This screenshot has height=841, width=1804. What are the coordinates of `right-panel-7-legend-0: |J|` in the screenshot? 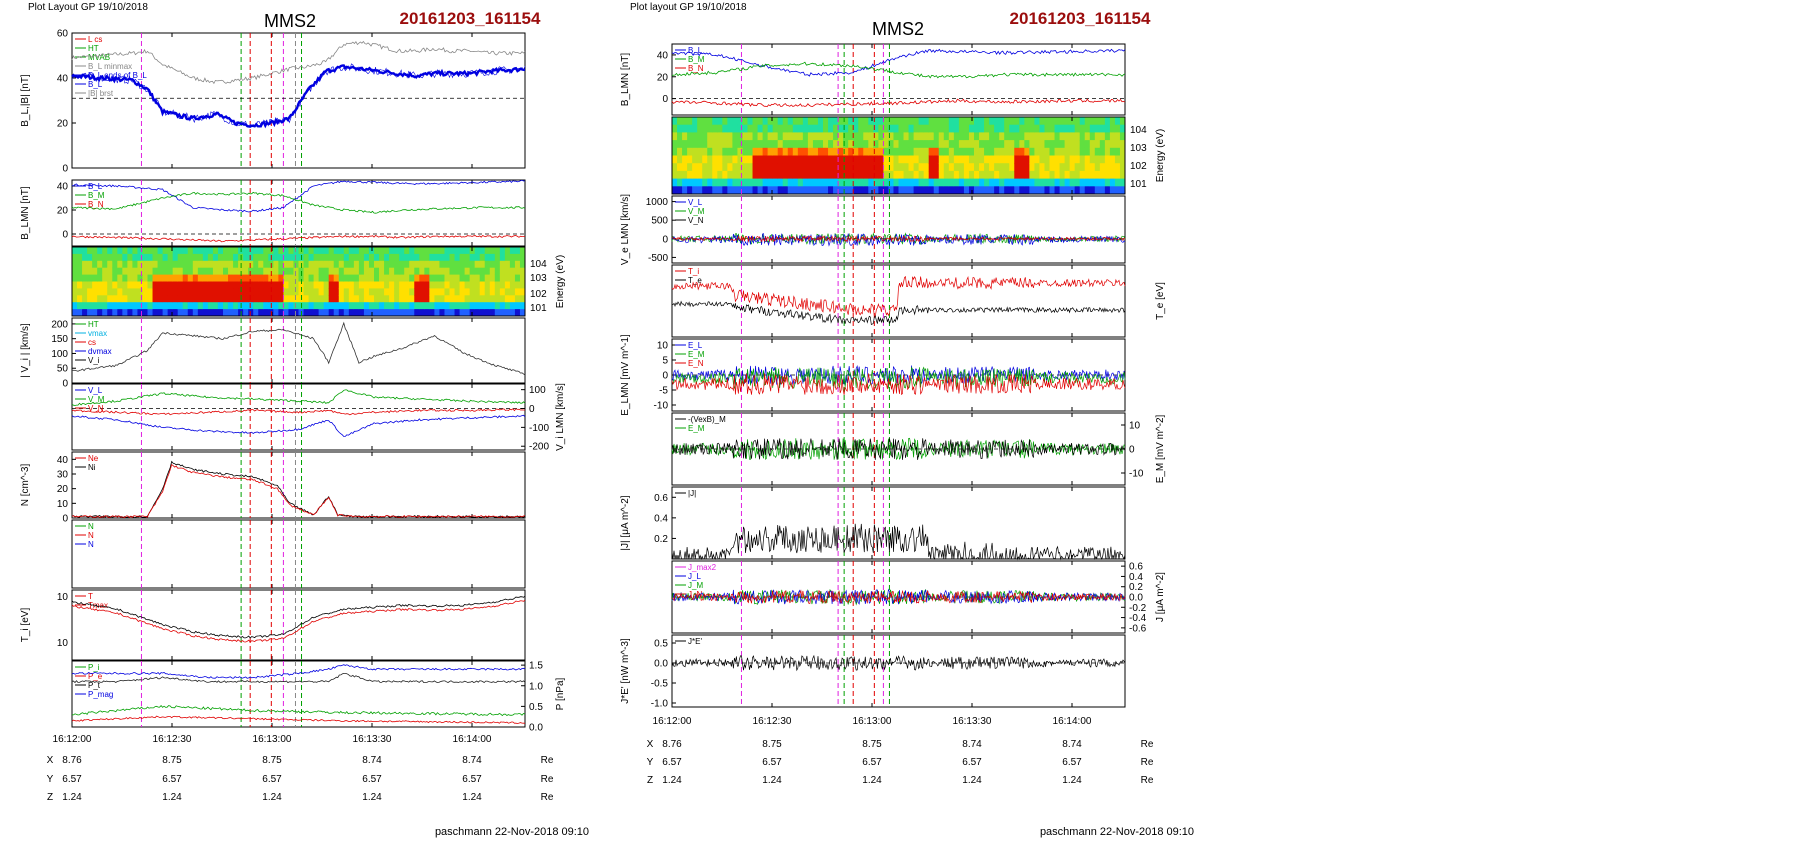 It's located at (692, 493).